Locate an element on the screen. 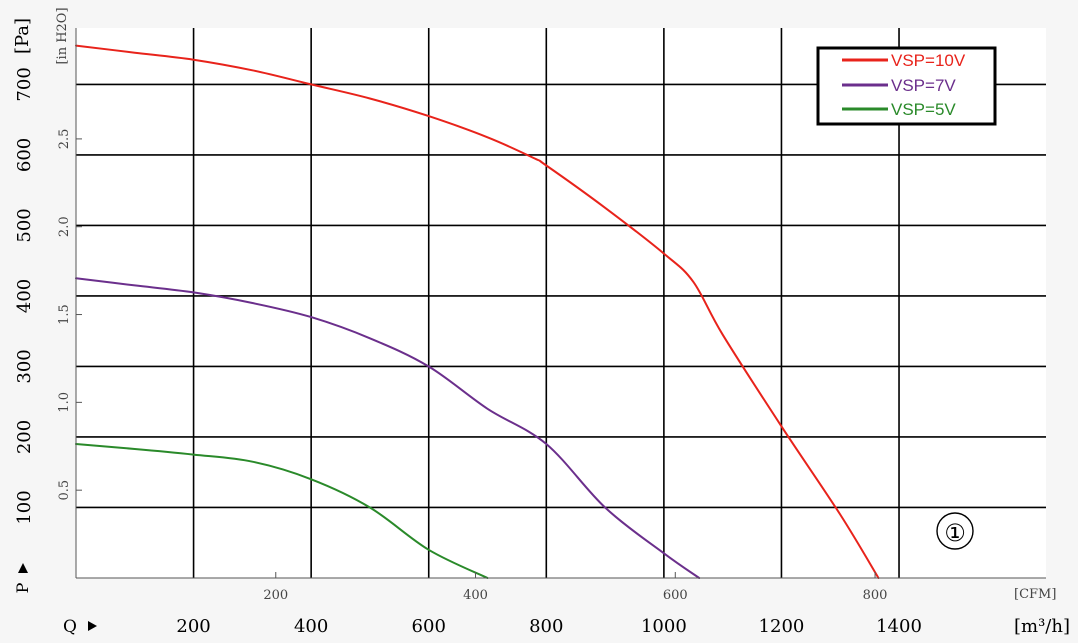 Image resolution: width=1078 pixels, height=643 pixels. y-axis-unit-inh2o: [in H2O] is located at coordinates (62, 35).